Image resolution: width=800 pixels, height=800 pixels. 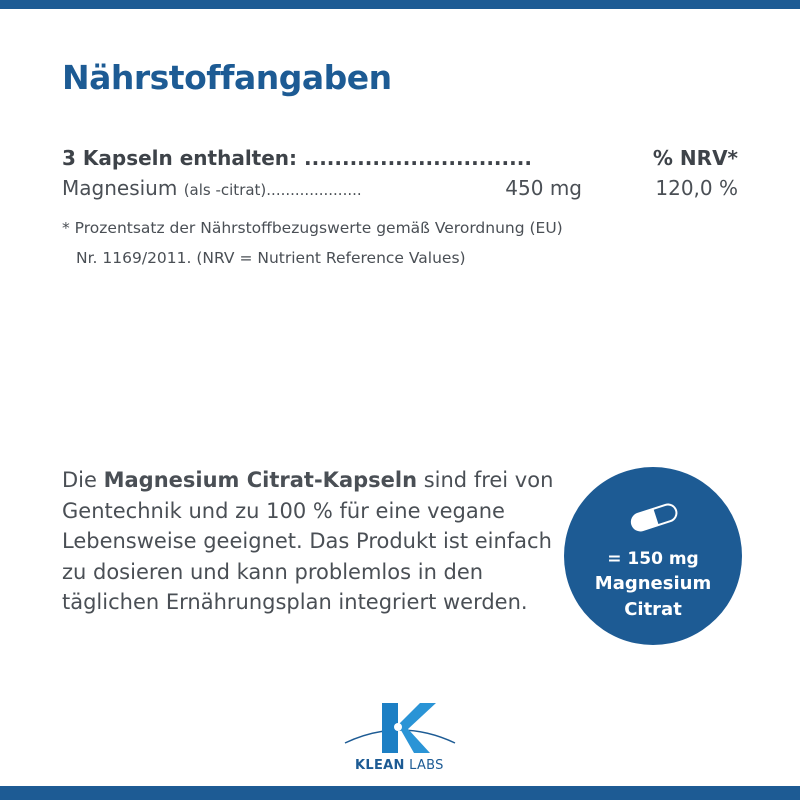 What do you see at coordinates (227, 77) in the screenshot?
I see `page-title: Nährstoffangaben` at bounding box center [227, 77].